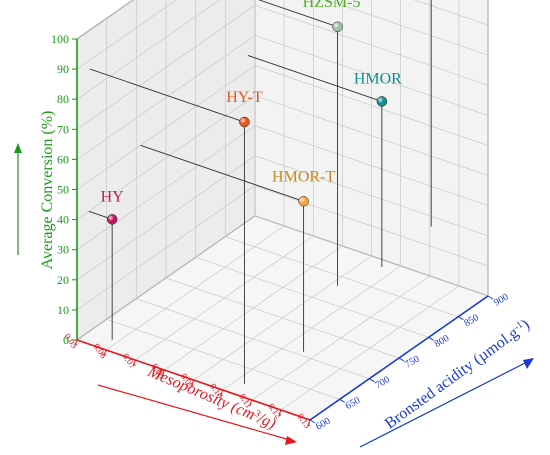 This screenshot has height=455, width=550. What do you see at coordinates (303, 176) in the screenshot?
I see `point-label: HMOR-T` at bounding box center [303, 176].